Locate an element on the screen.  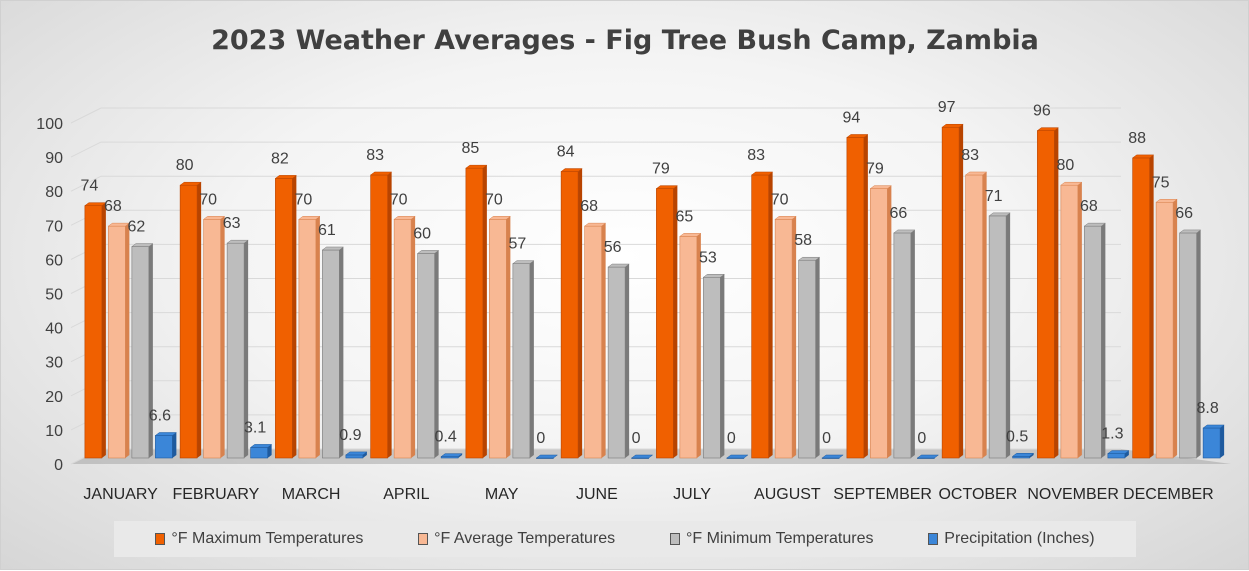
legend-item: °F Minimum Temperatures is located at coordinates (771, 539).